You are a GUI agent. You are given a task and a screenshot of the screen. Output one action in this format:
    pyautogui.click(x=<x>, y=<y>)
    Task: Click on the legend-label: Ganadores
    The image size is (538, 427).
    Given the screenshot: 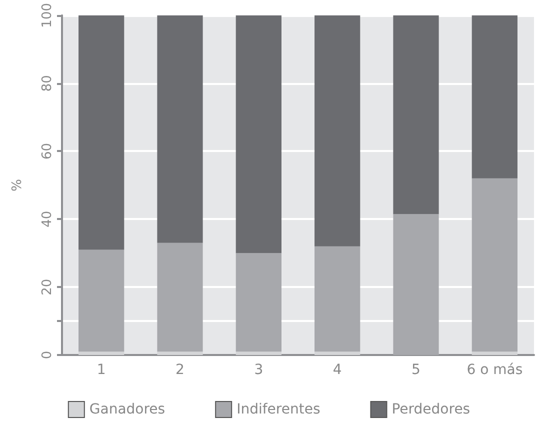 What is the action you would take?
    pyautogui.click(x=127, y=410)
    